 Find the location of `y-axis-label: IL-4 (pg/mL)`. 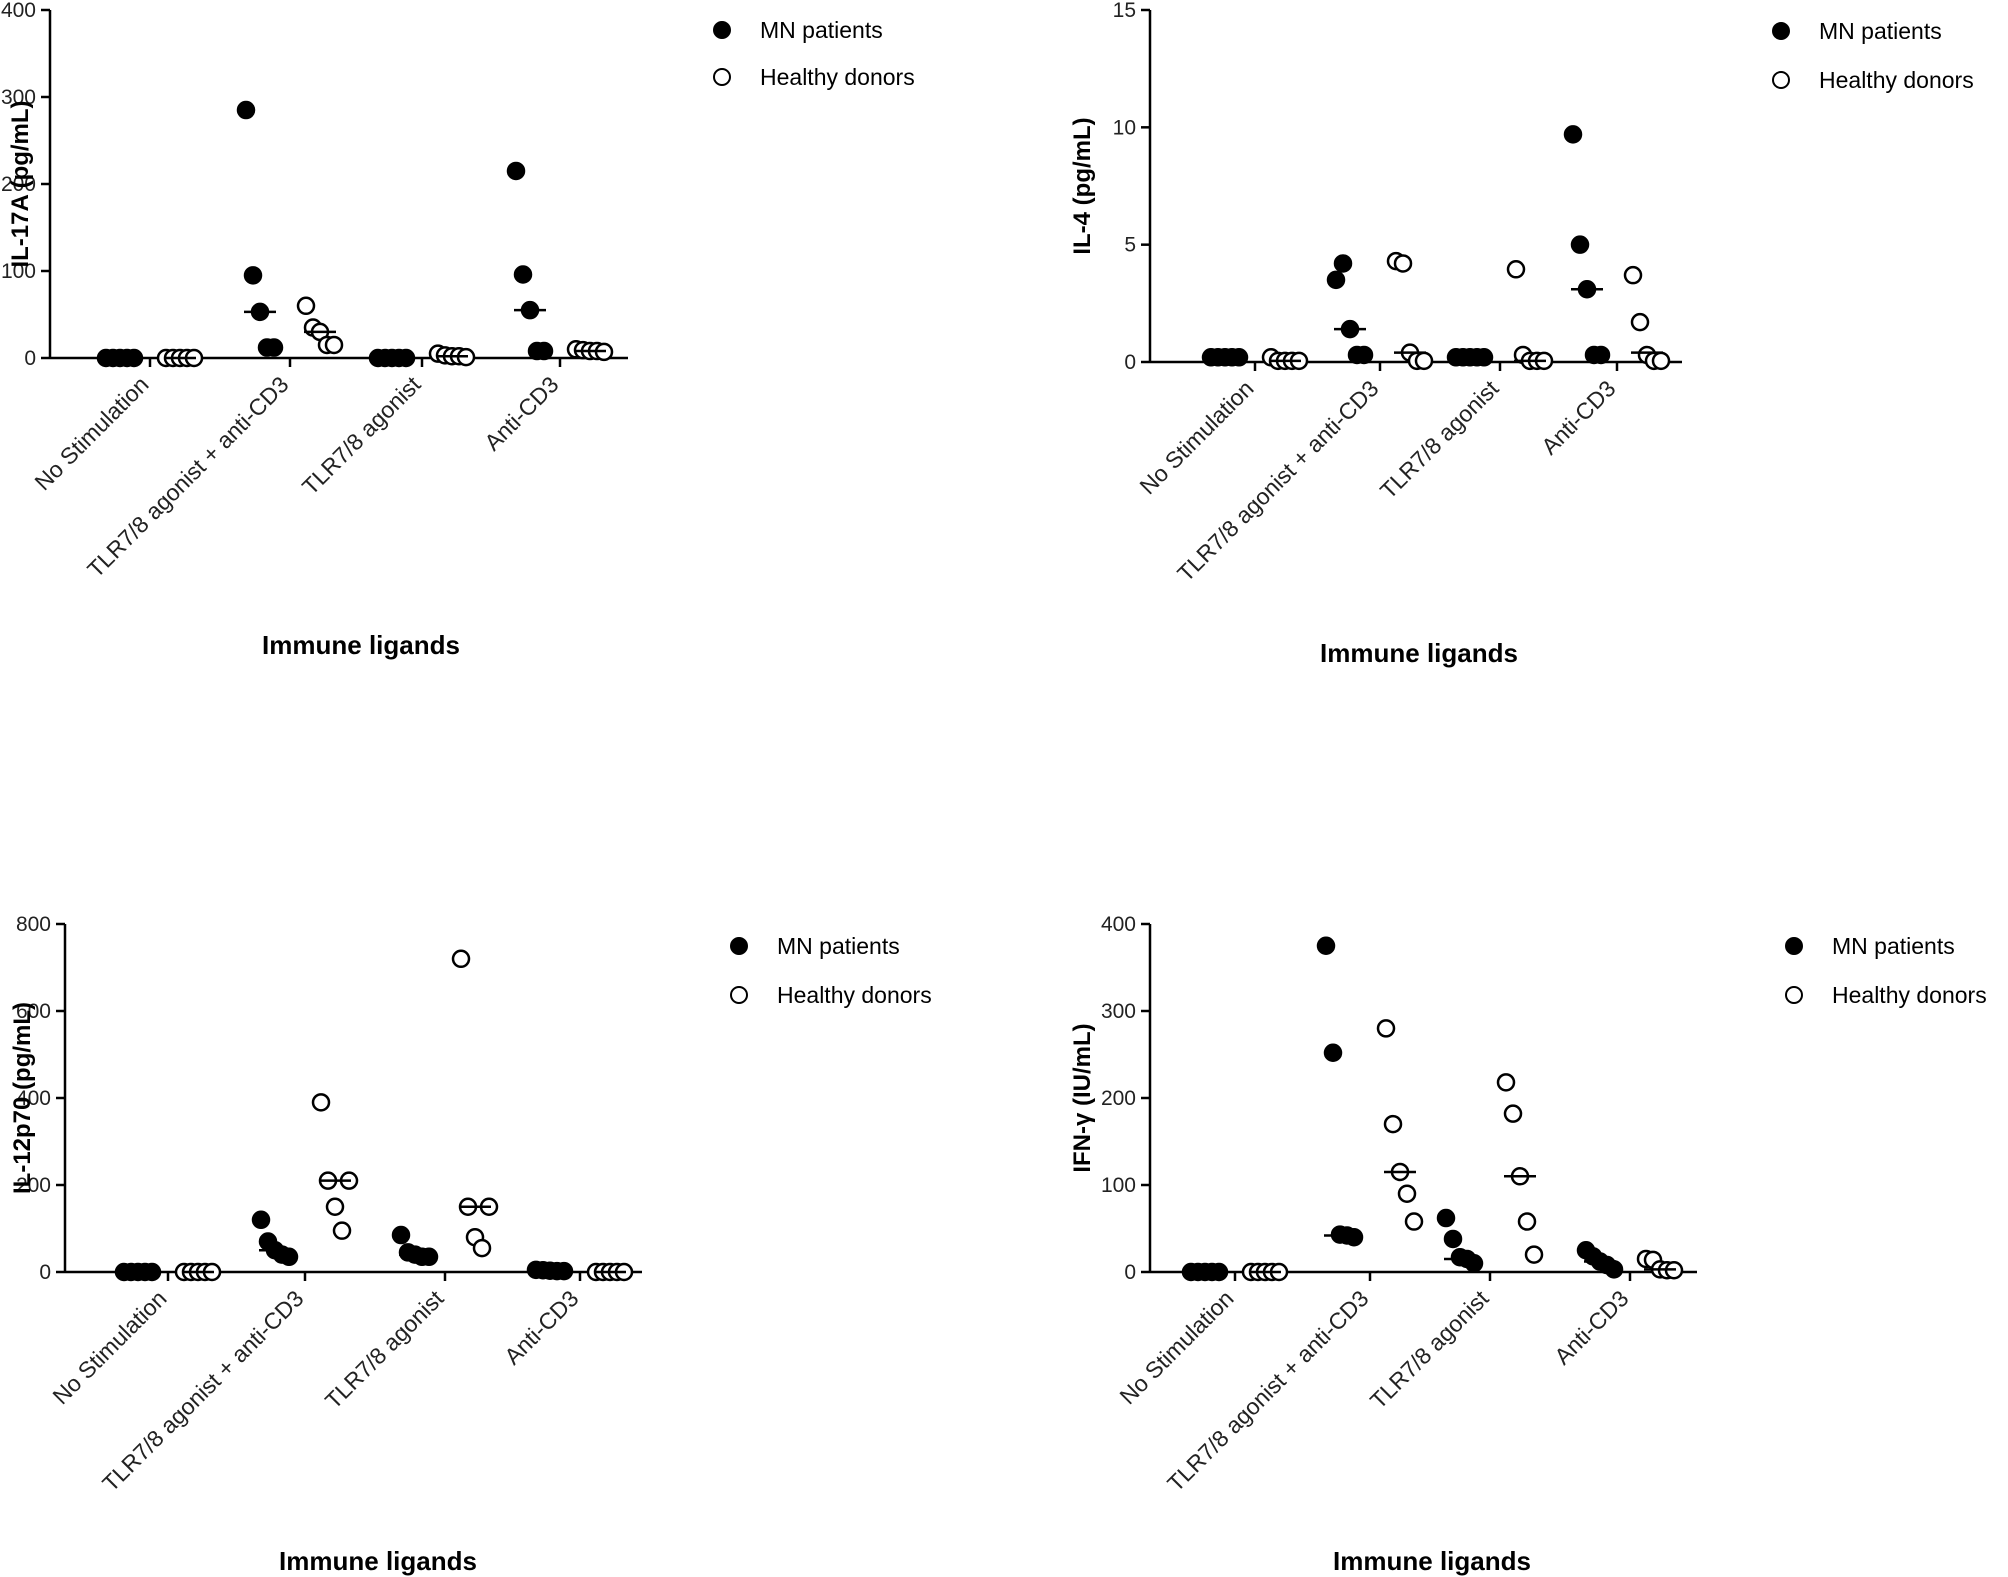

y-axis-label: IL-4 (pg/mL) is located at coordinates (1082, 185).